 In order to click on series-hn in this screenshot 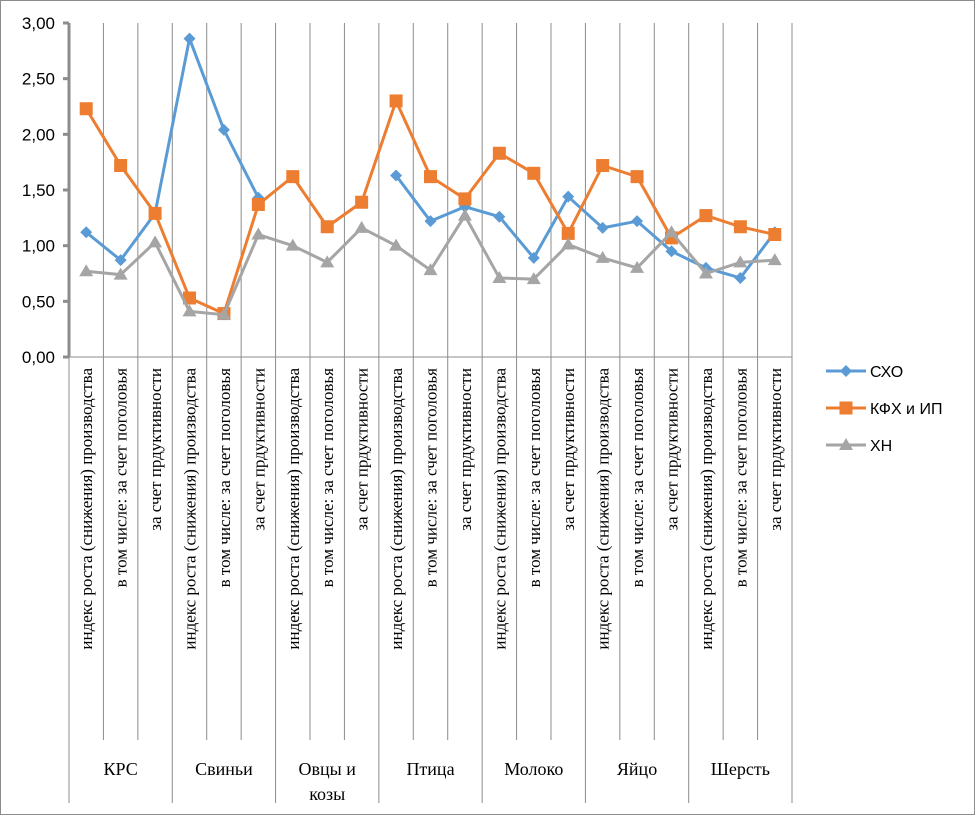, I will do `click(430, 264)`.